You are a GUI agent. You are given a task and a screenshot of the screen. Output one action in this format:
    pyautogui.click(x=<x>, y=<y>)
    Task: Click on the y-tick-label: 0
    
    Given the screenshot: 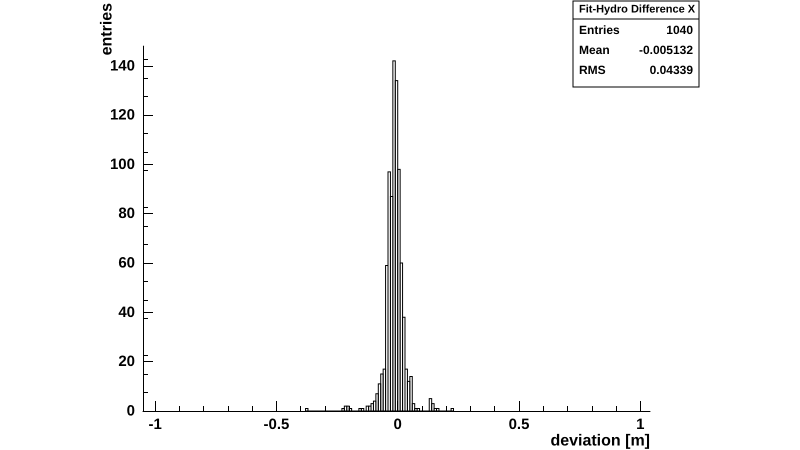 What is the action you would take?
    pyautogui.click(x=130, y=411)
    